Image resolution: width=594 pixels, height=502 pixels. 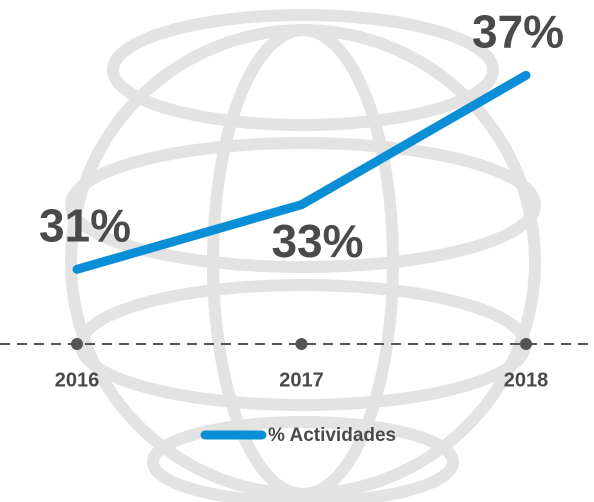 I want to click on x-tick-label: 2017, so click(x=301, y=380).